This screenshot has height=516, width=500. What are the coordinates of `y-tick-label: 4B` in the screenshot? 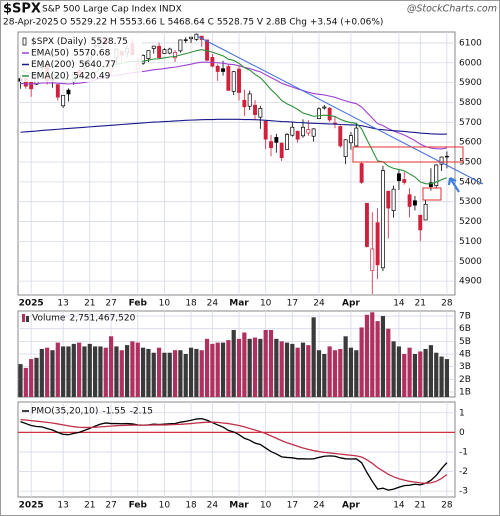 It's located at (465, 355).